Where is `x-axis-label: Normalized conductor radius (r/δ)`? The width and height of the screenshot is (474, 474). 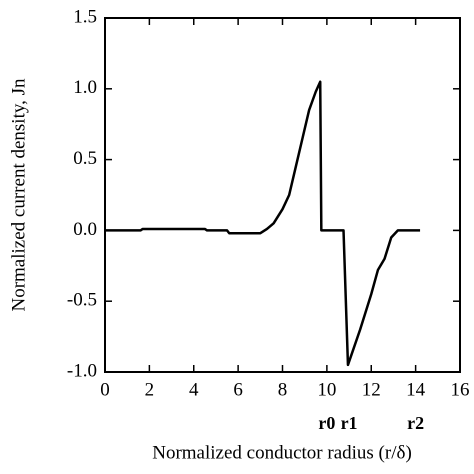 x-axis-label: Normalized conductor radius (r/δ) is located at coordinates (282, 452).